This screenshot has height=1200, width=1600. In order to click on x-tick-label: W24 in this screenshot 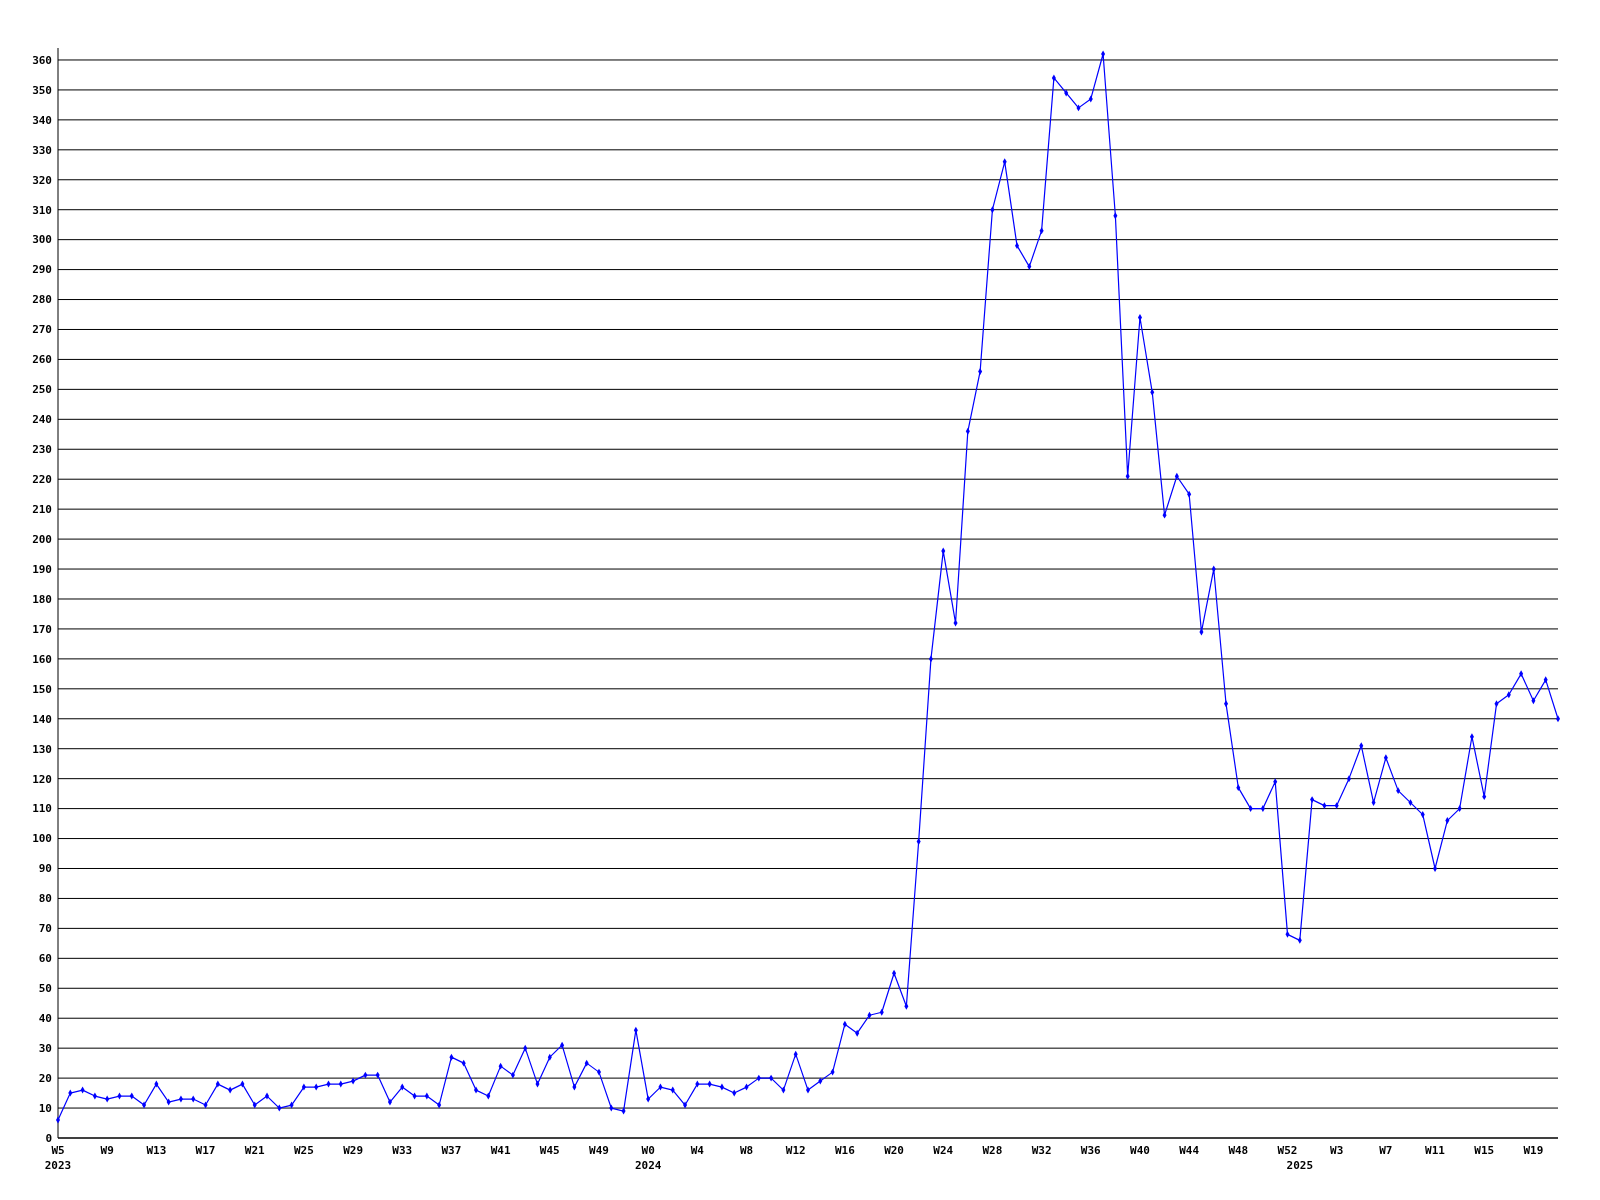, I will do `click(943, 1150)`.